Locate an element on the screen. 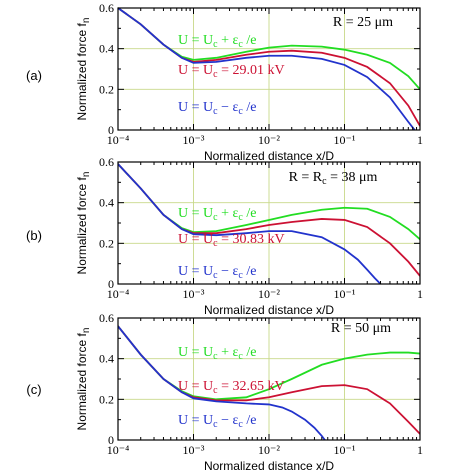 The height and width of the screenshot is (474, 474). voltage-annotation-red: U = Uc​ = 32.65 kV is located at coordinates (231, 387).